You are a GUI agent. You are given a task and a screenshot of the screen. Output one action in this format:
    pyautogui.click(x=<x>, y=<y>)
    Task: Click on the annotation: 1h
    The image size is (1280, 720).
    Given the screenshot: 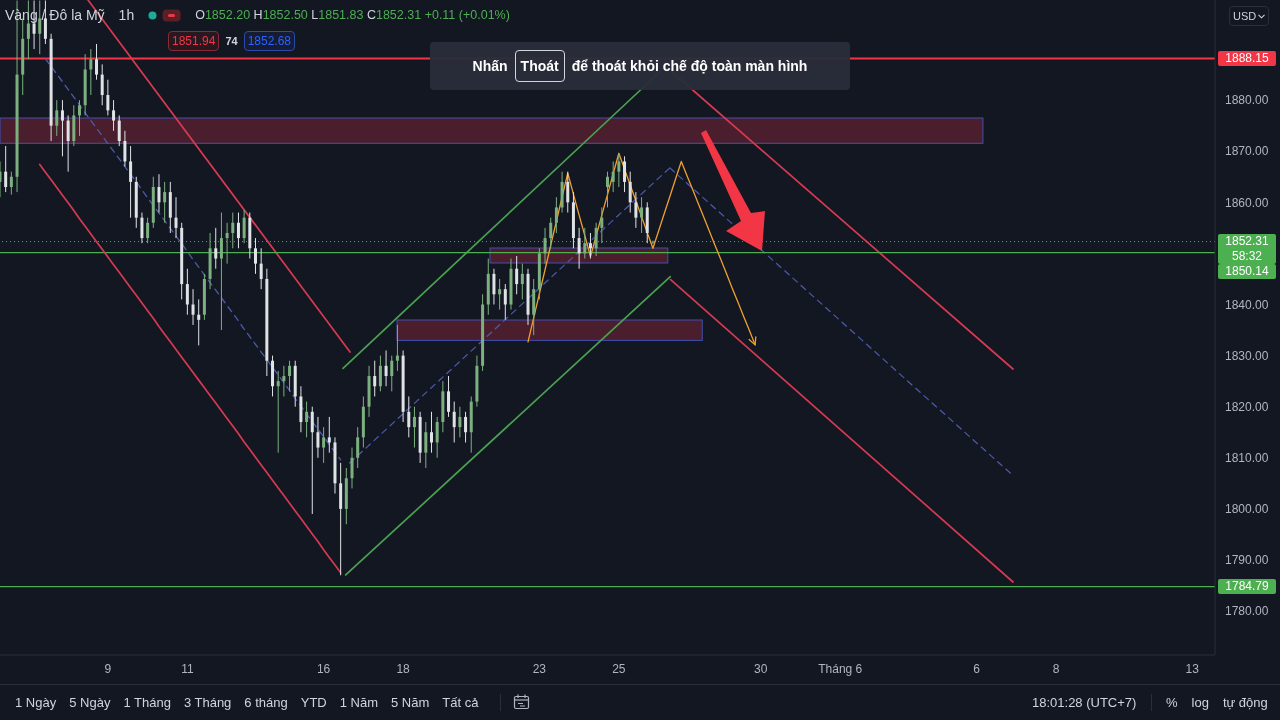 What is the action you would take?
    pyautogui.click(x=126, y=15)
    